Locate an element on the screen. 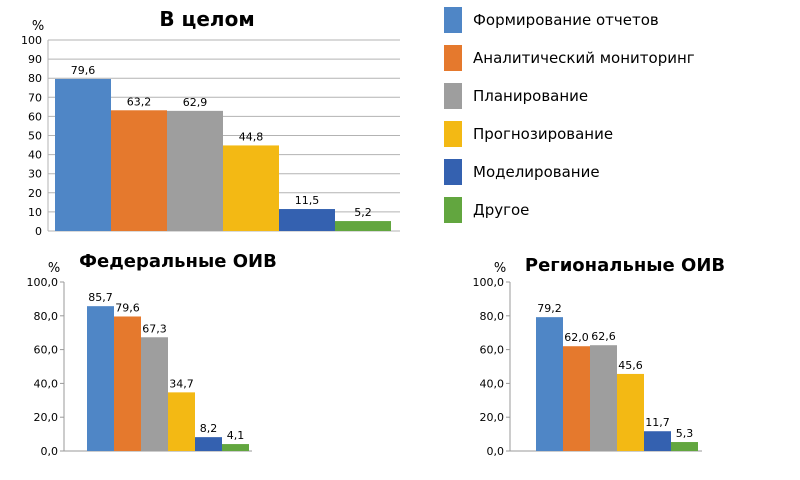 Image resolution: width=800 pixels, height=480 pixels. y-tick-label: 0 is located at coordinates (38, 231).